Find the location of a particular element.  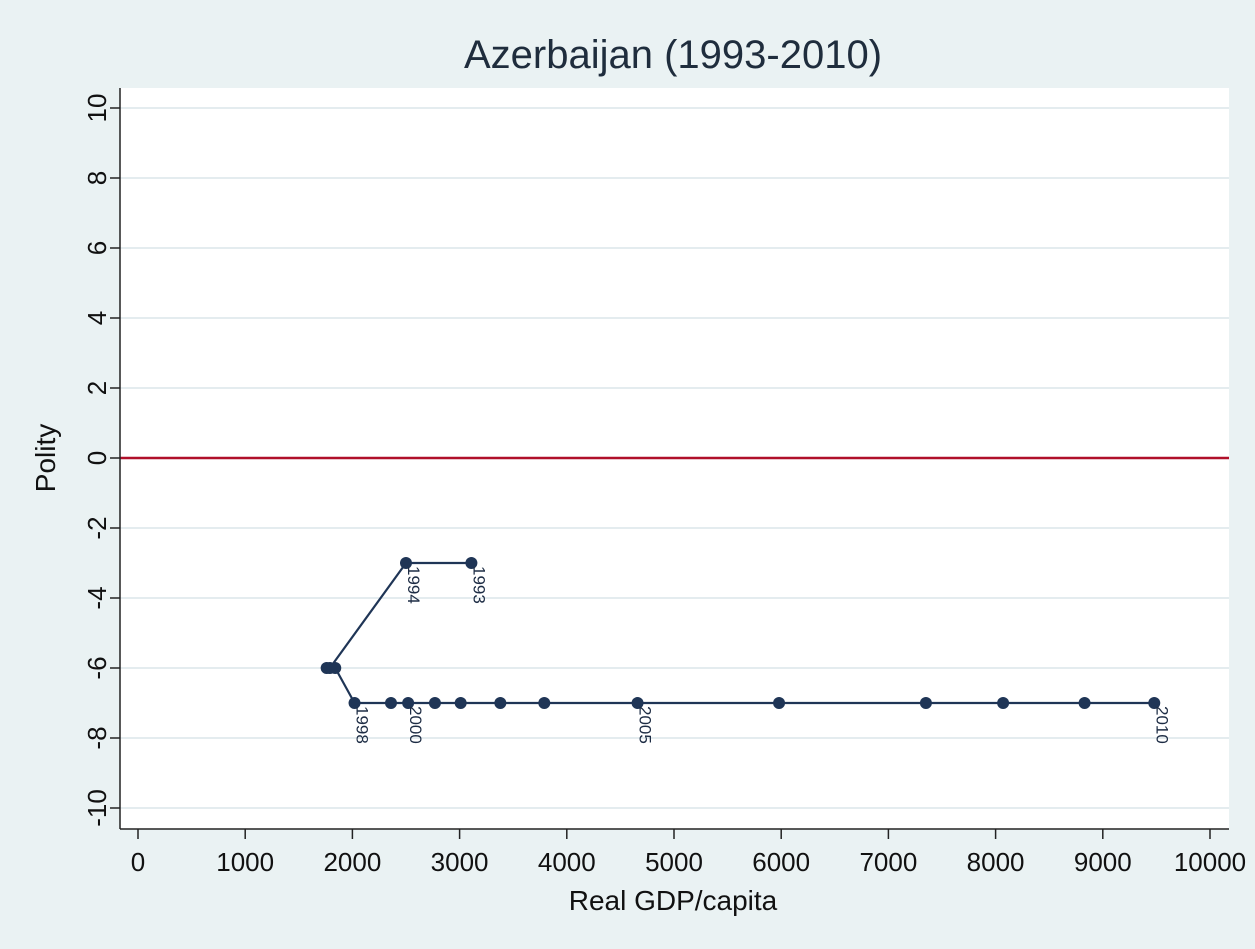

data-point-2005 is located at coordinates (637, 703).